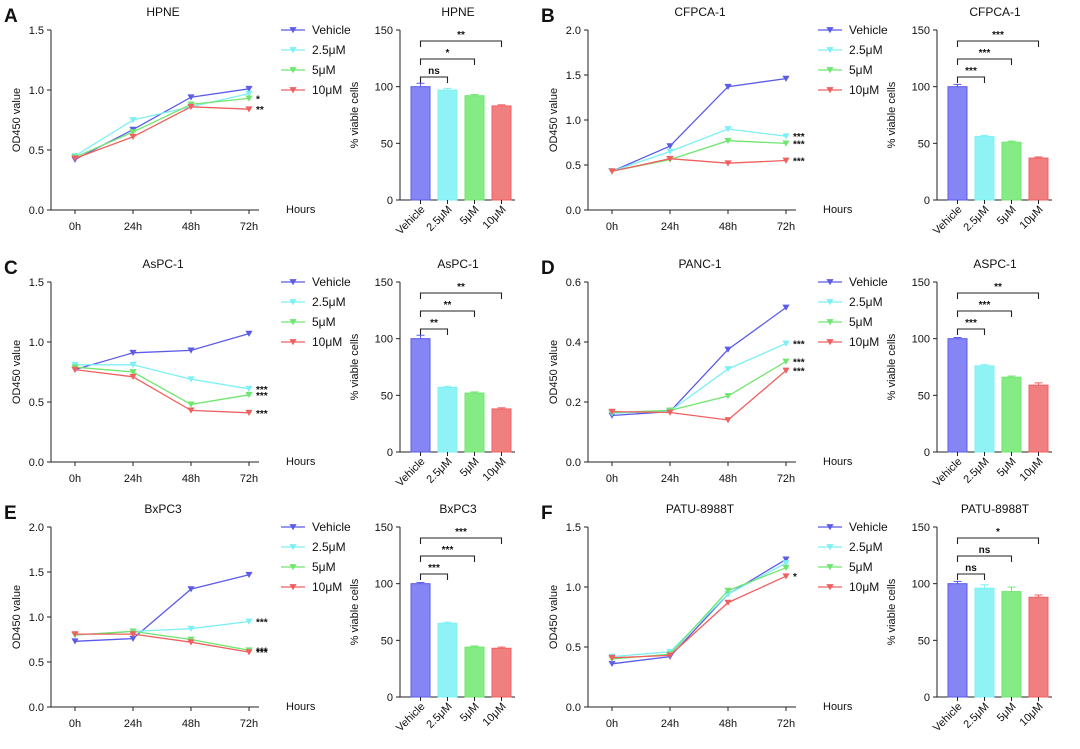 The width and height of the screenshot is (1080, 749). I want to click on bar-chart-title: PATU-8988T, so click(995, 509).